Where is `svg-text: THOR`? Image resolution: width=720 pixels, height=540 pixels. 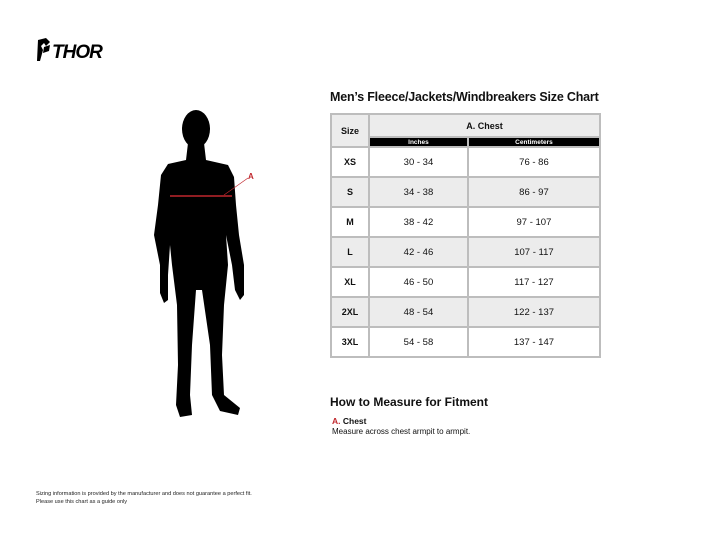 svg-text: THOR is located at coordinates (77, 52).